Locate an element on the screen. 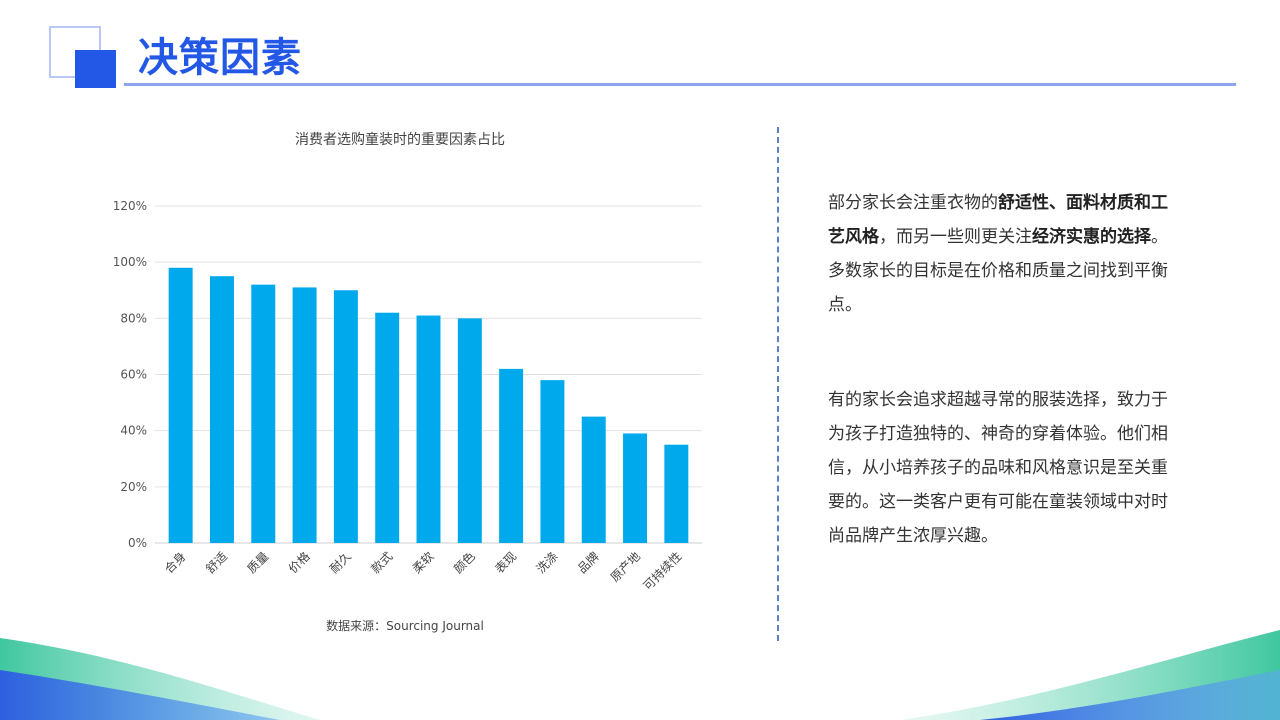  y-tick-label: 0% is located at coordinates (137, 543).